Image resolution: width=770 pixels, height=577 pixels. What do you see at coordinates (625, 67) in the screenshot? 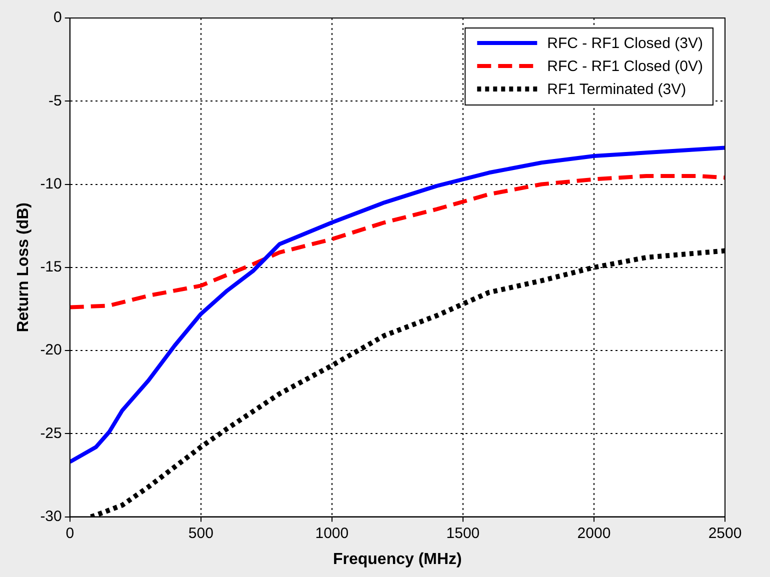
I see `legend-label: RFC - RF1 Closed (0V)` at bounding box center [625, 67].